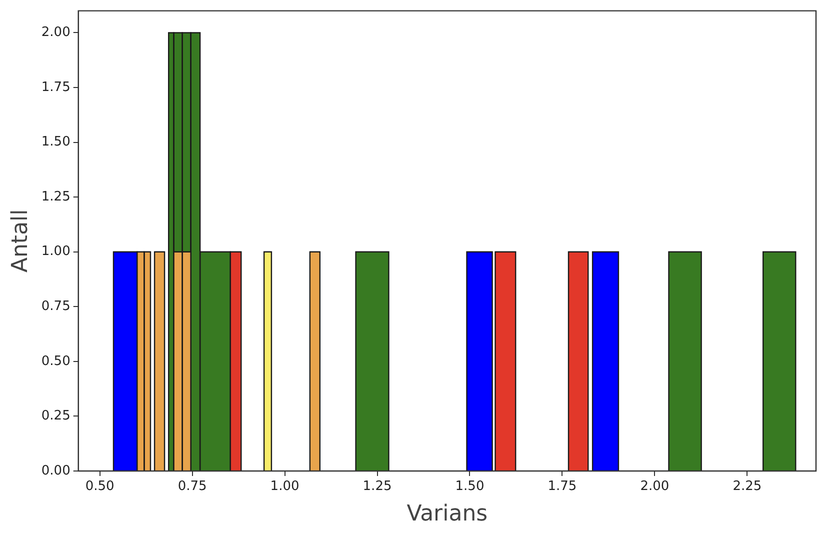 The width and height of the screenshot is (822, 536). What do you see at coordinates (55, 32) in the screenshot?
I see `y-tick-label: 2.00` at bounding box center [55, 32].